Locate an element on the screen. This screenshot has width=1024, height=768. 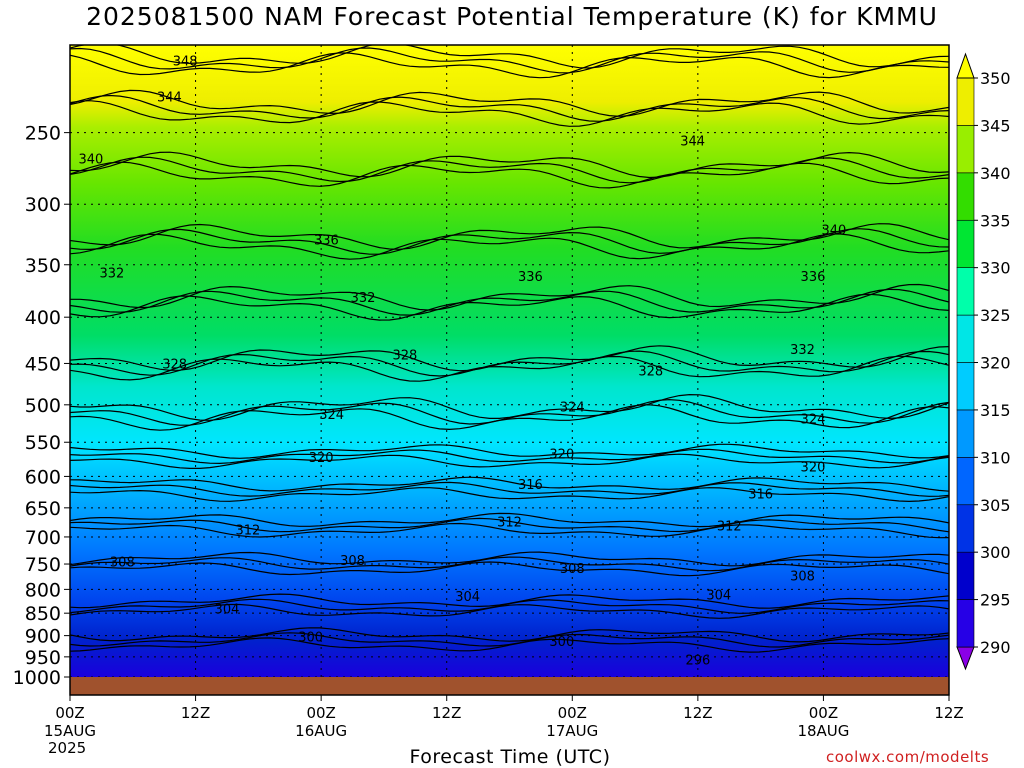
contour-label: 344 is located at coordinates (692, 141).